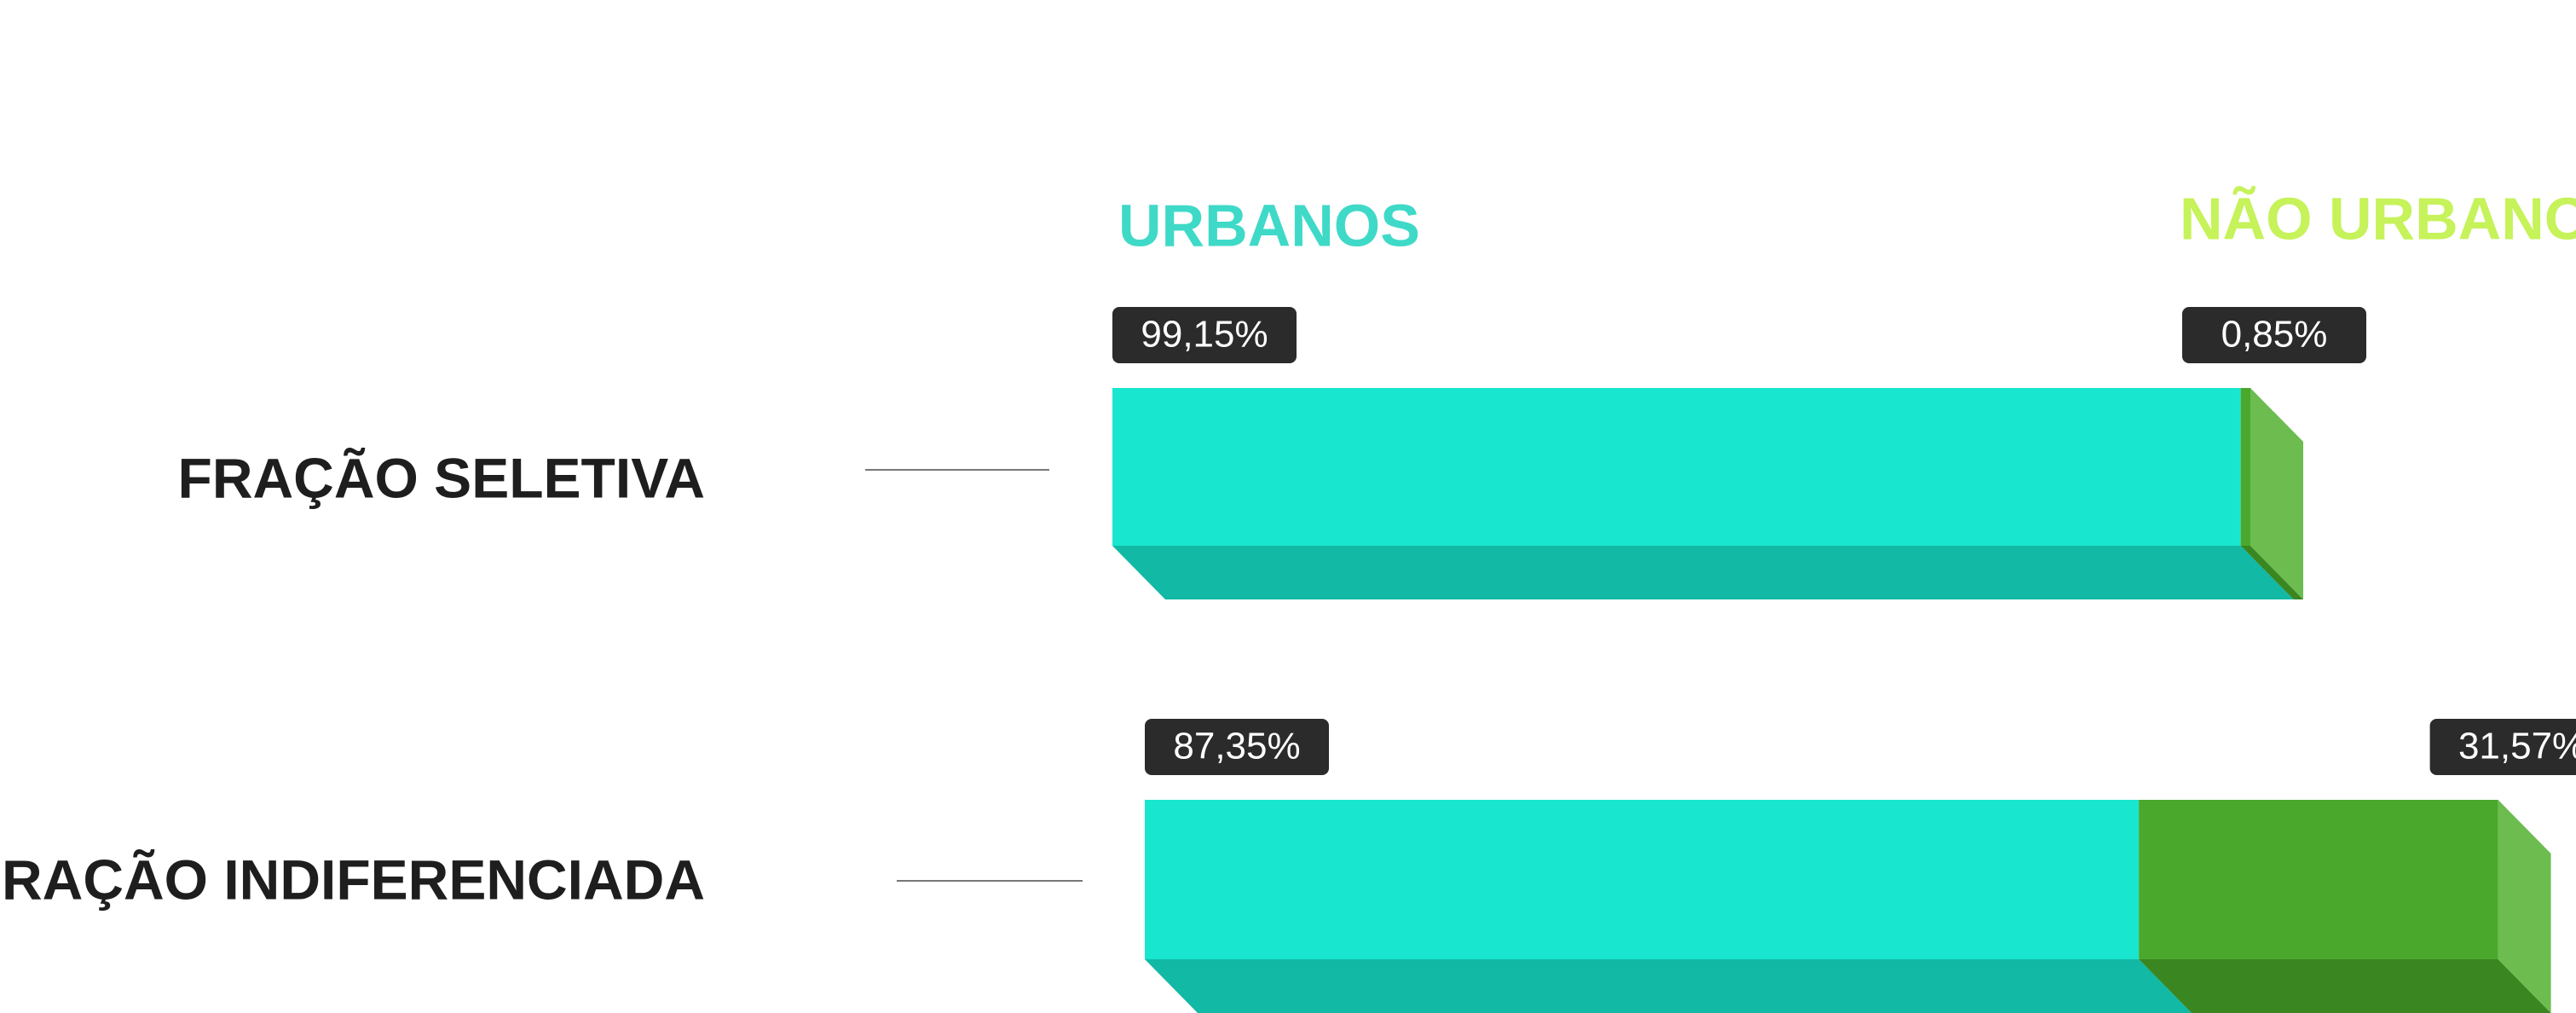 The image size is (2576, 1013). Describe the element at coordinates (2517, 746) in the screenshot. I see `value-label: 31,57%` at that location.